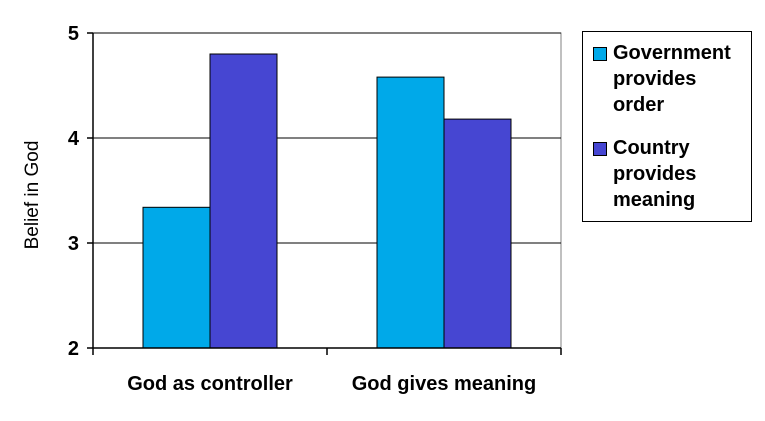  I want to click on legend-label-line: Government, so click(672, 53).